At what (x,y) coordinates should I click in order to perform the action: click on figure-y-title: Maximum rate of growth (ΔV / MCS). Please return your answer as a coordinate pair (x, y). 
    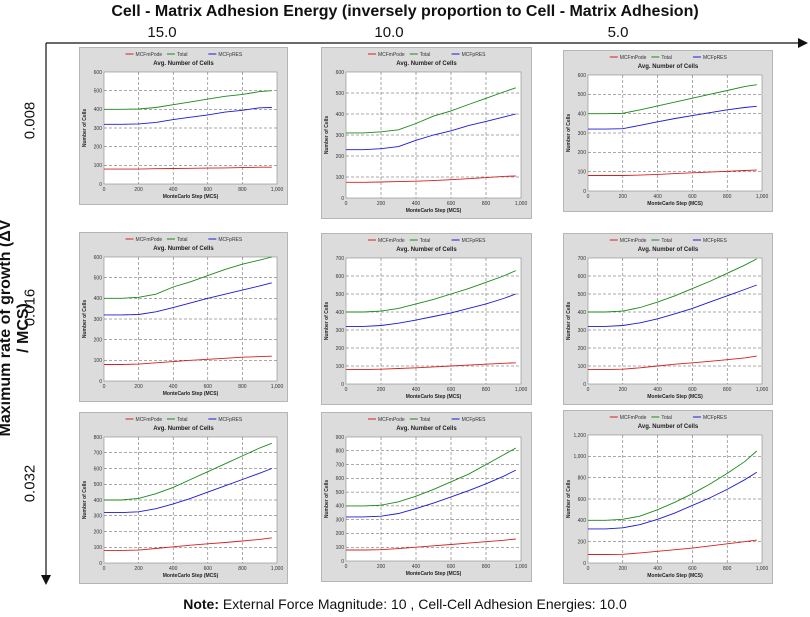
    Looking at the image, I should click on (16, 328).